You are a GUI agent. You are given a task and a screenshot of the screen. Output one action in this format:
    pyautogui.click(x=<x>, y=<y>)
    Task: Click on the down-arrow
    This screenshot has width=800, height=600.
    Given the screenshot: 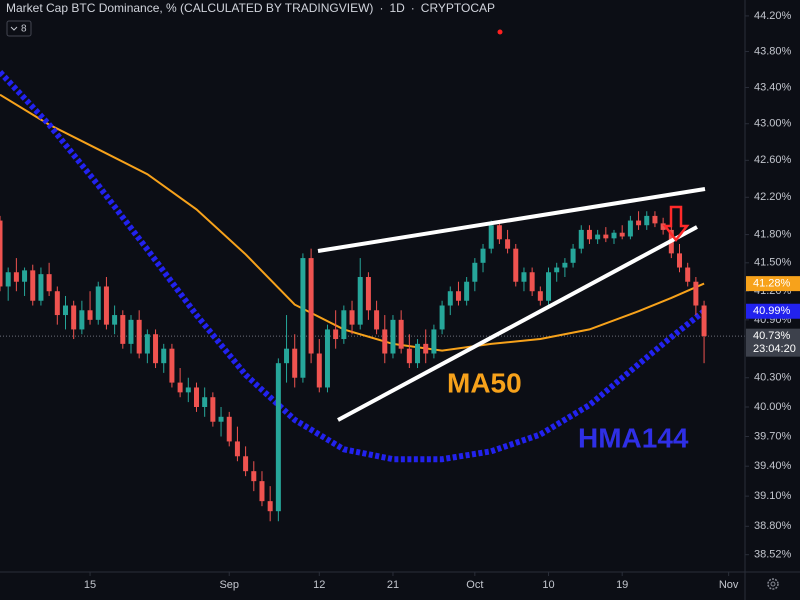 What is the action you would take?
    pyautogui.click(x=676, y=224)
    